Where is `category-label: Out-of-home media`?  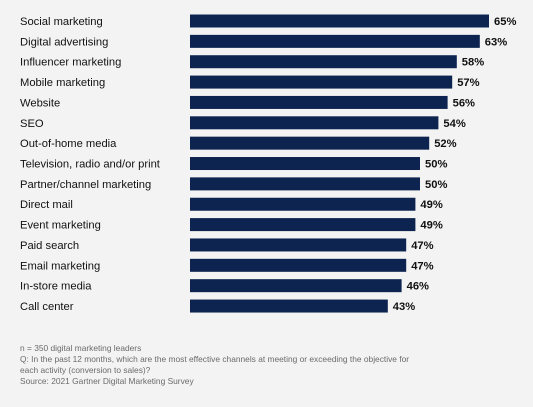
category-label: Out-of-home media is located at coordinates (68, 144).